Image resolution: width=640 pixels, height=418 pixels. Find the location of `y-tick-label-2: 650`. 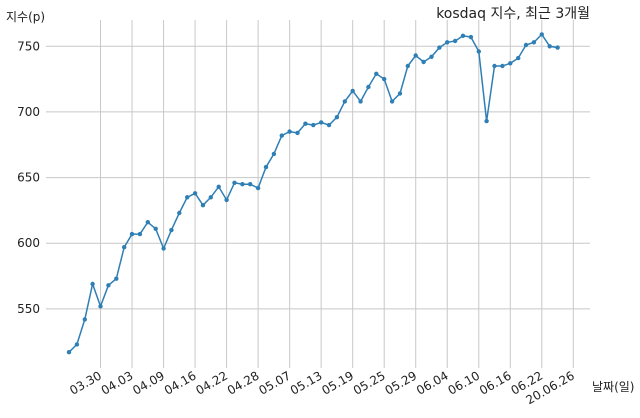

y-tick-label-2: 650 is located at coordinates (28, 178).